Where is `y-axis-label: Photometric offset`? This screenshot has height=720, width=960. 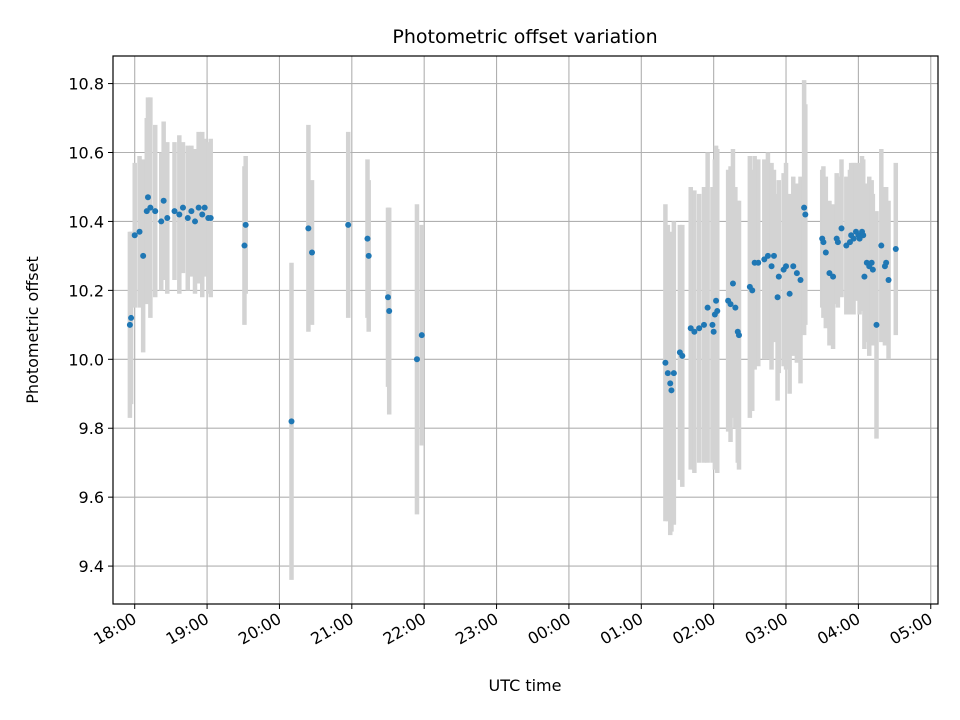 y-axis-label: Photometric offset is located at coordinates (32, 330).